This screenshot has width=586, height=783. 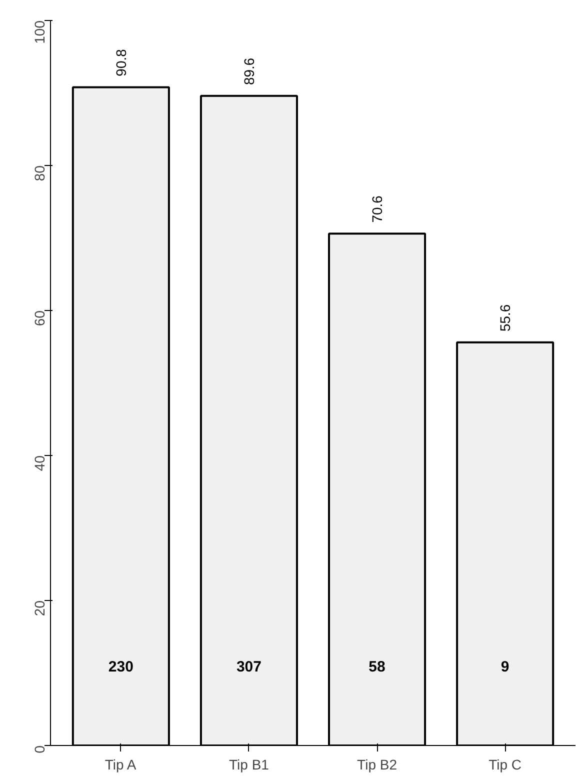 I want to click on y-tick-label: 20, so click(x=40, y=608).